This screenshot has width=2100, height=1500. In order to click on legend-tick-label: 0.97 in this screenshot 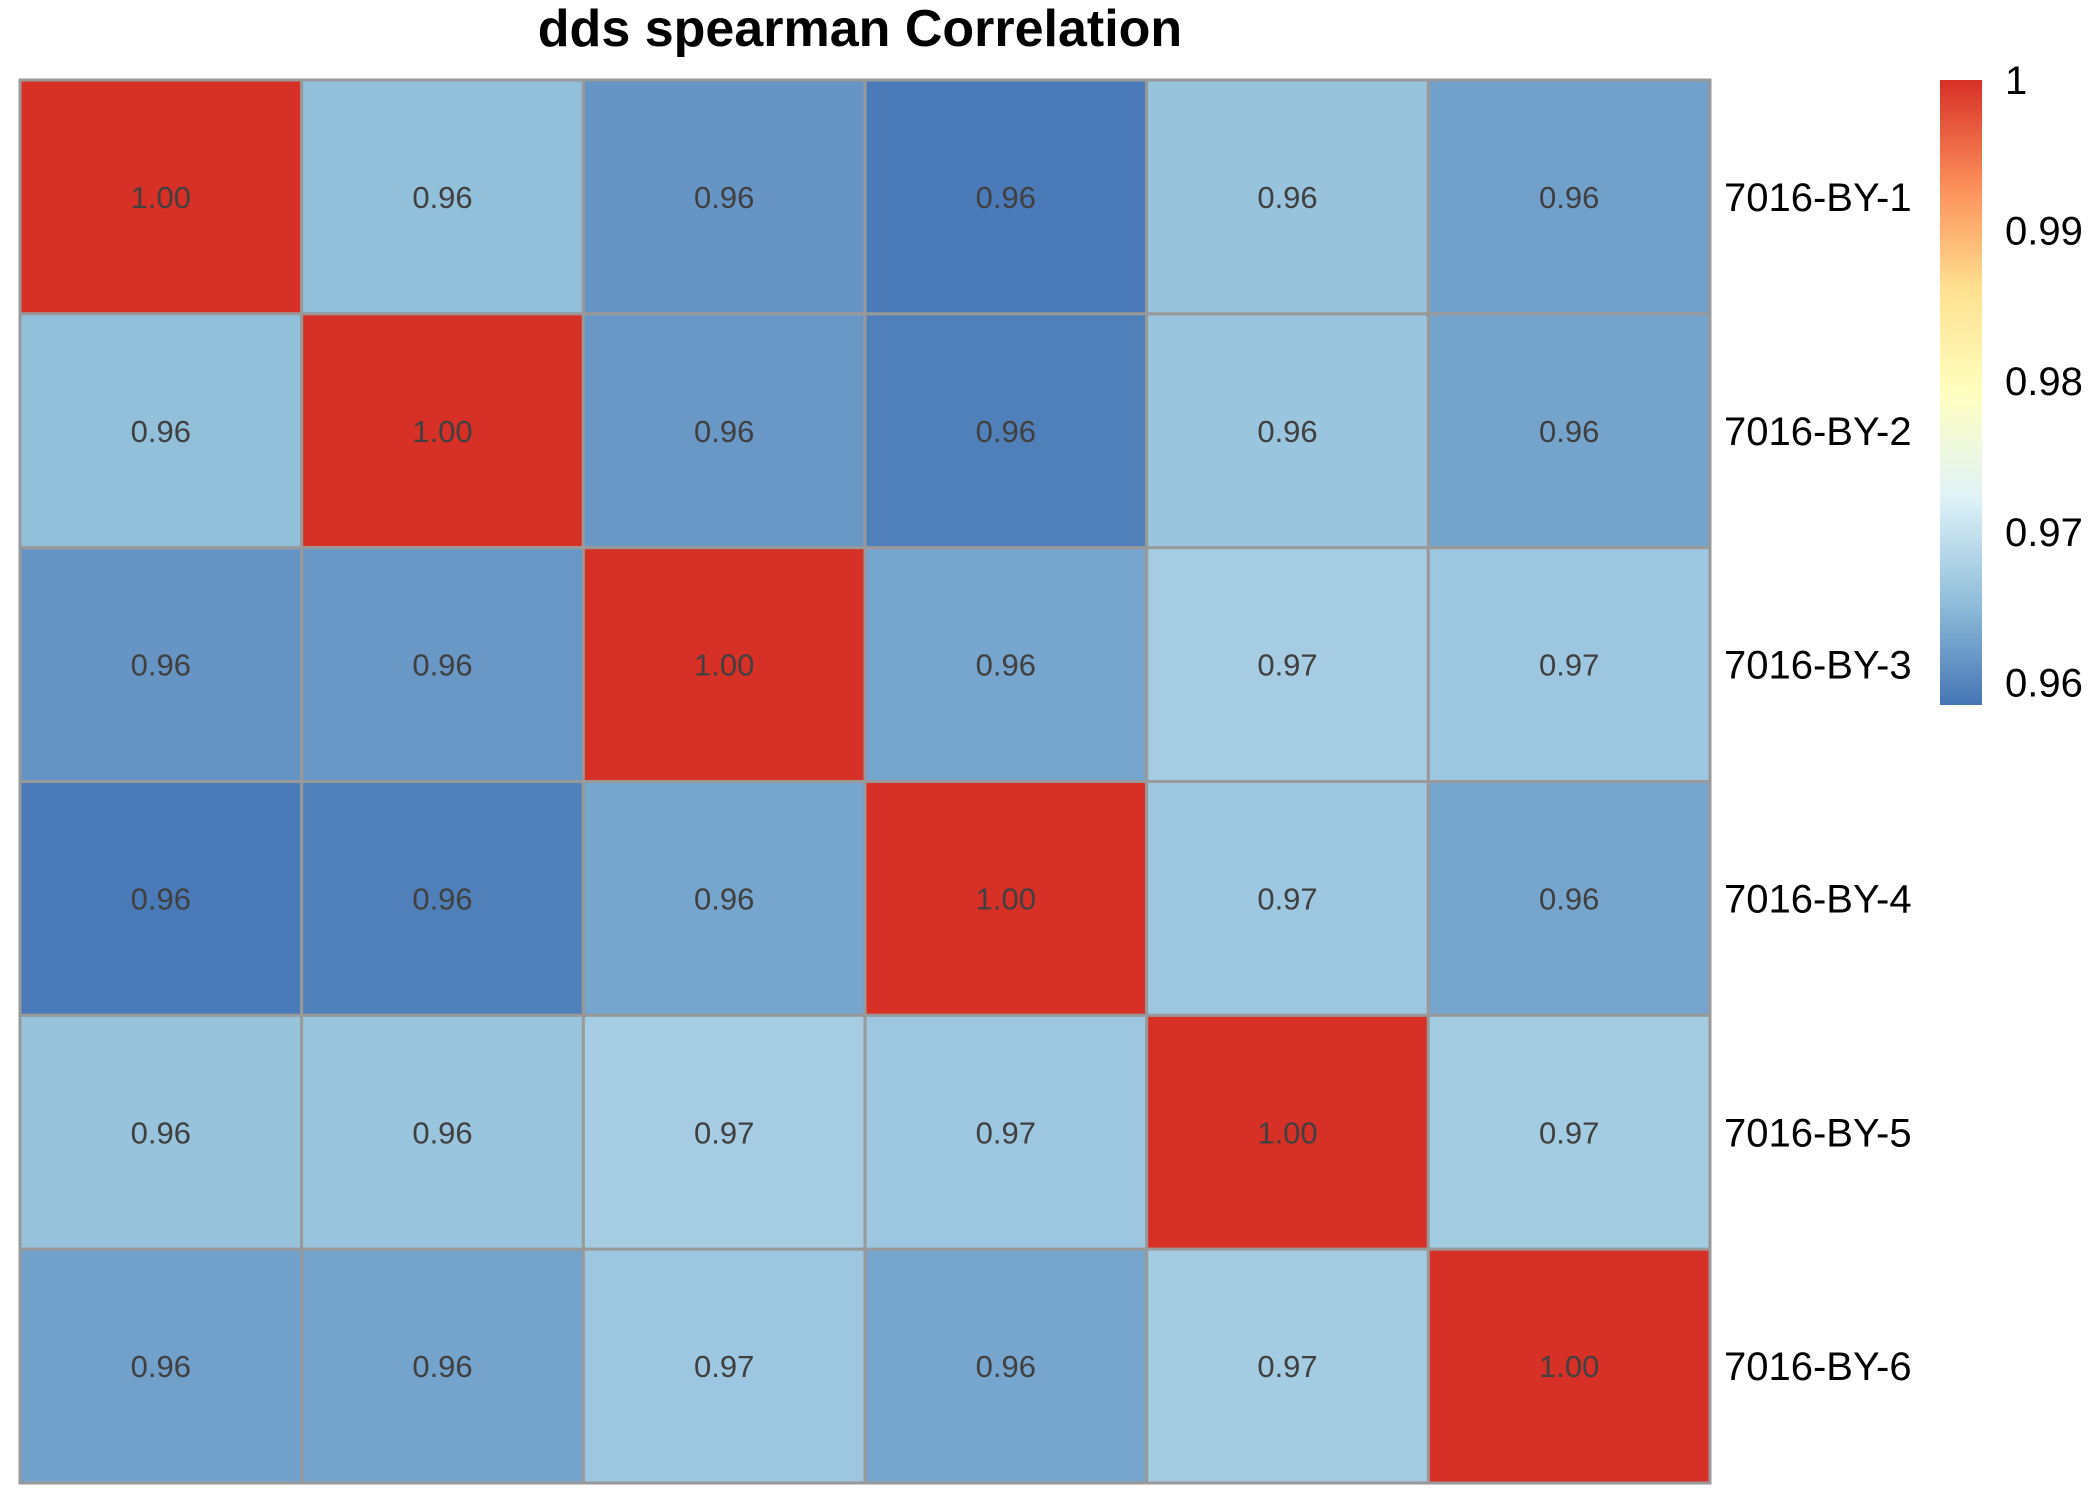, I will do `click(2044, 533)`.